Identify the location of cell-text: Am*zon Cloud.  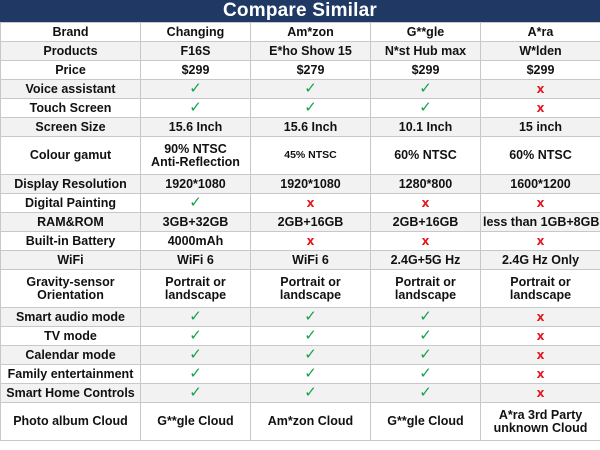
(310, 421).